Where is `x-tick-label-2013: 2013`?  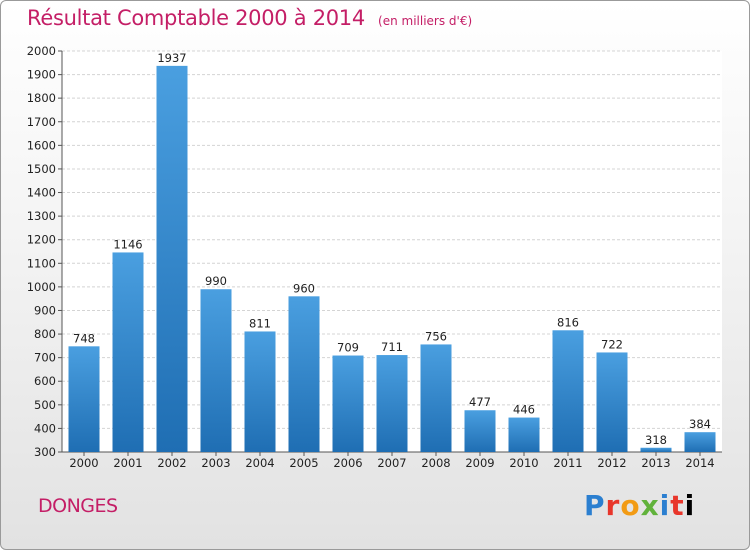
x-tick-label-2013: 2013 is located at coordinates (655, 463).